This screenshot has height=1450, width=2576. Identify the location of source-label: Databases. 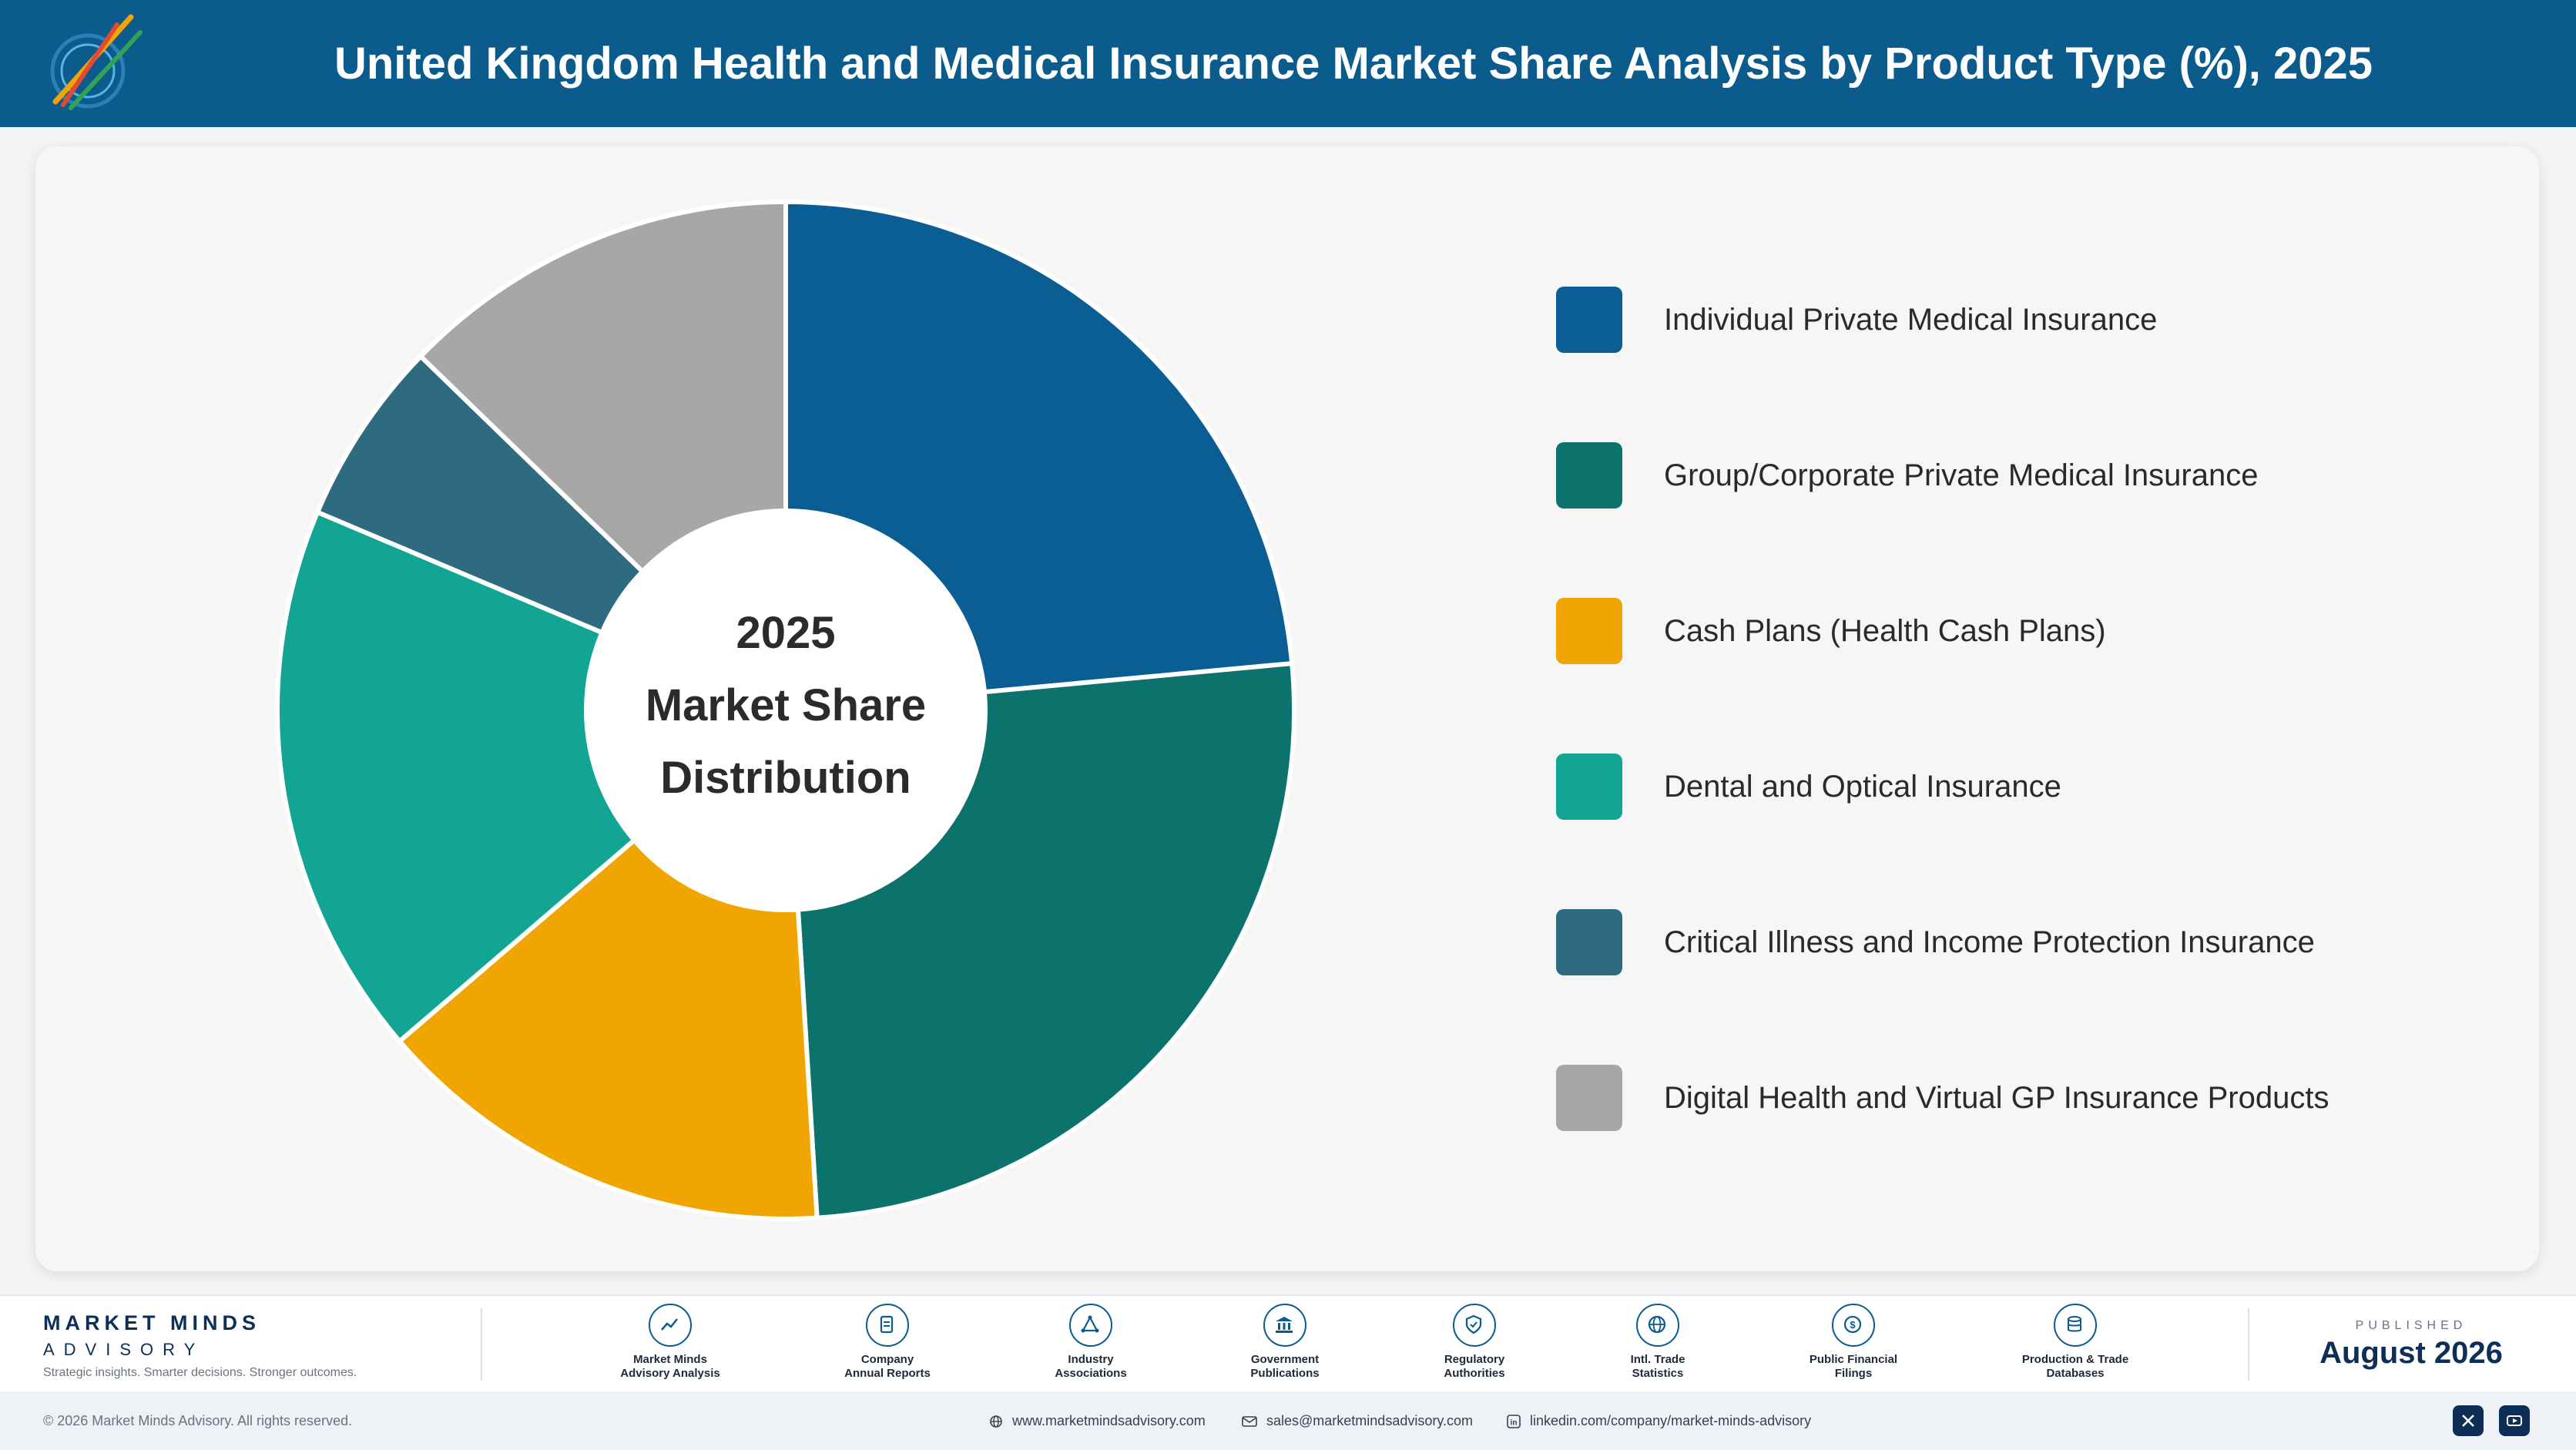
(2075, 1373).